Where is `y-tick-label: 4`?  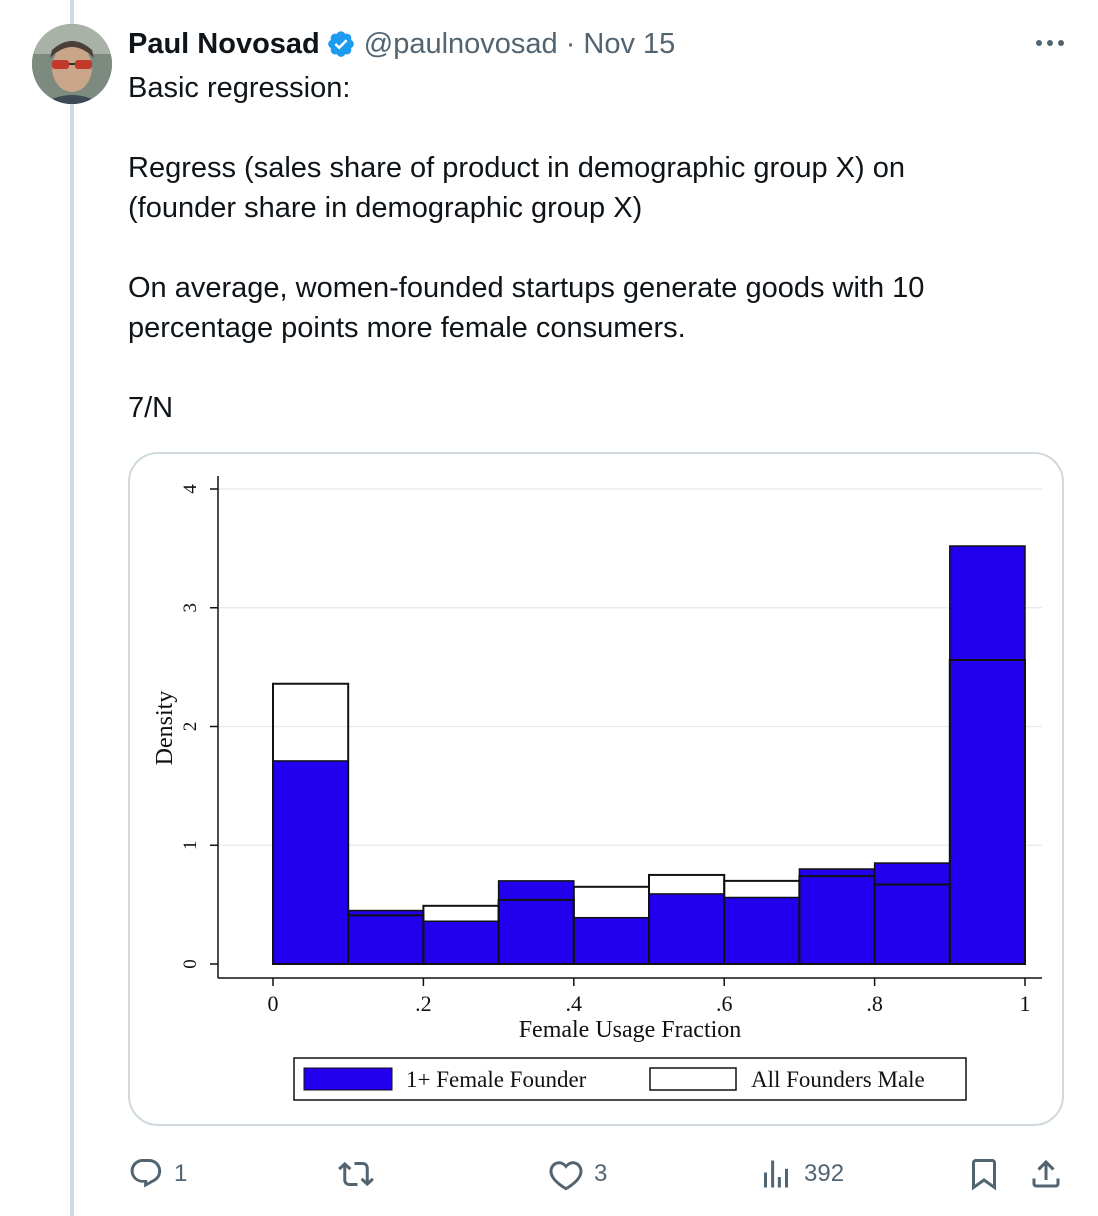
y-tick-label: 4 is located at coordinates (190, 489).